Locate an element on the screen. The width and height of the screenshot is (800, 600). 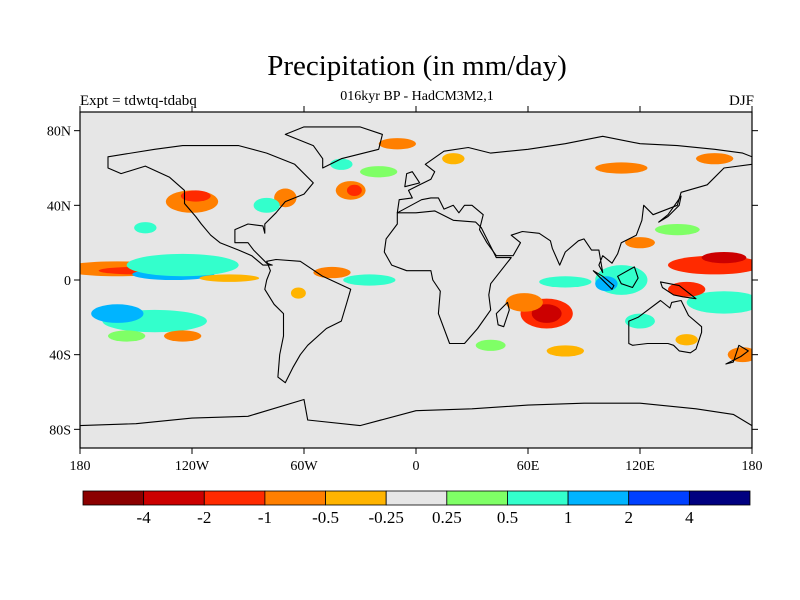
lon-tick-label-6: 180 is located at coordinates (752, 466).